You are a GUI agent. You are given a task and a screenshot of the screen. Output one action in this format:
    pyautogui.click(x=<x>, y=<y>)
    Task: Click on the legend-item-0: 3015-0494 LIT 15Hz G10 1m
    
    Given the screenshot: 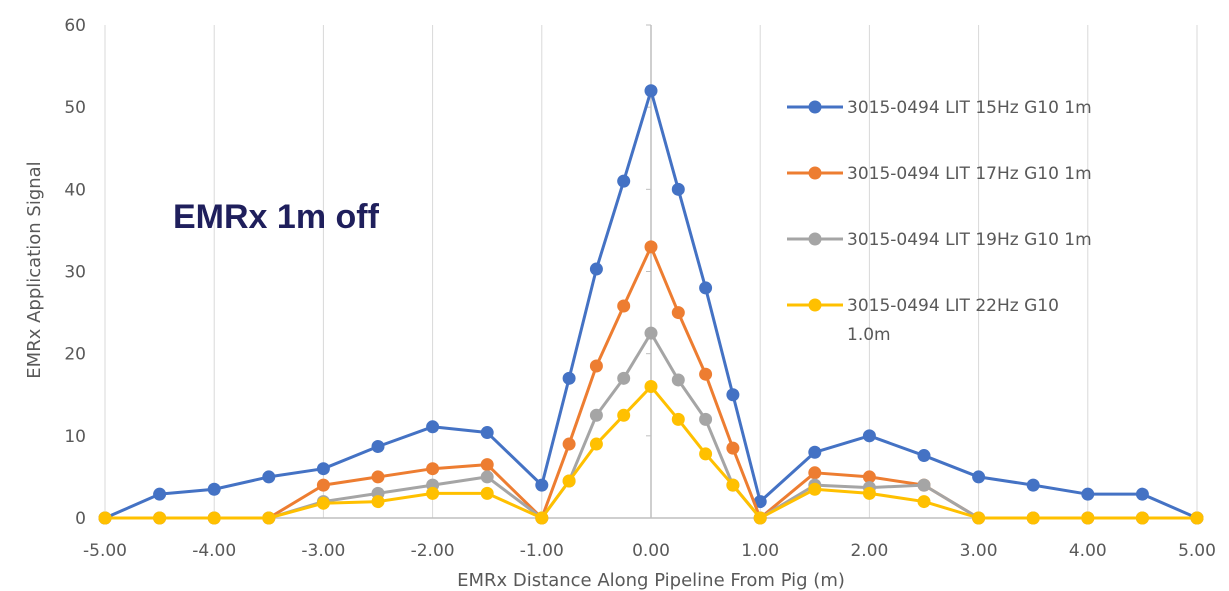 What is the action you would take?
    pyautogui.click(x=939, y=108)
    